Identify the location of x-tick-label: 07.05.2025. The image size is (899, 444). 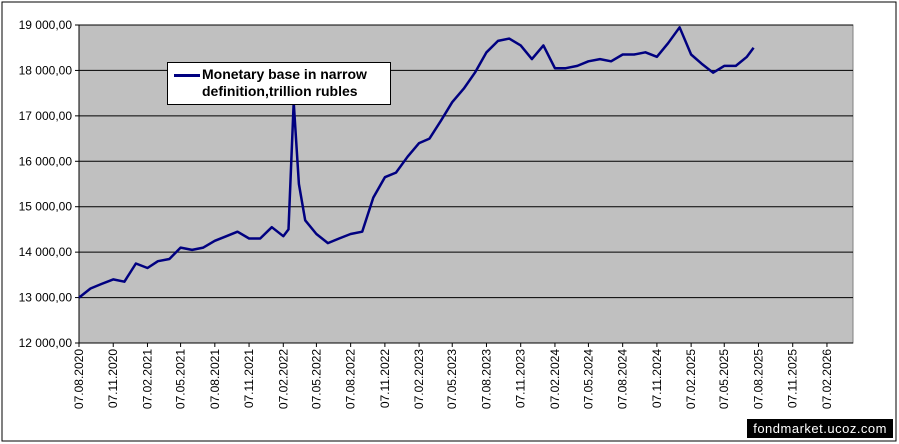
(724, 379).